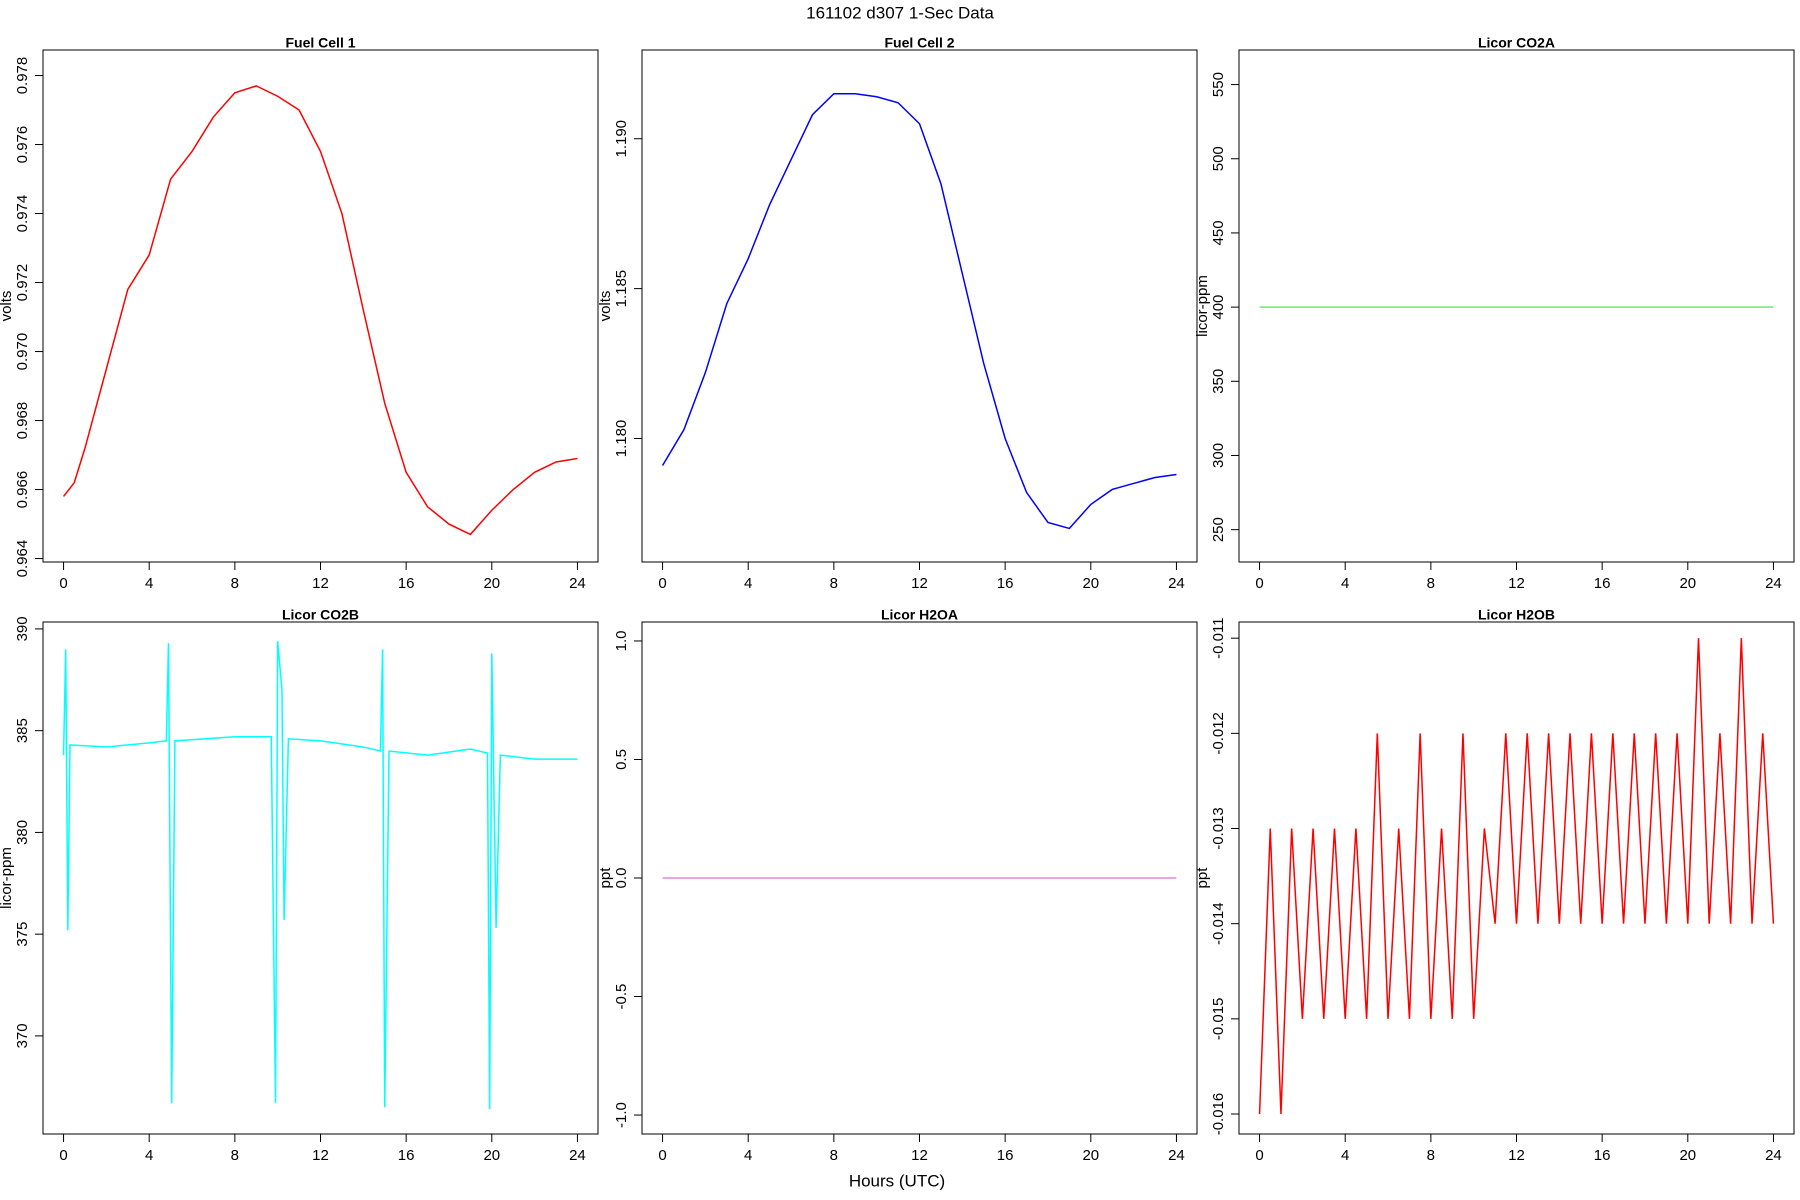 The image size is (1800, 1200). What do you see at coordinates (22, 1035) in the screenshot?
I see `y-tick-label: 370` at bounding box center [22, 1035].